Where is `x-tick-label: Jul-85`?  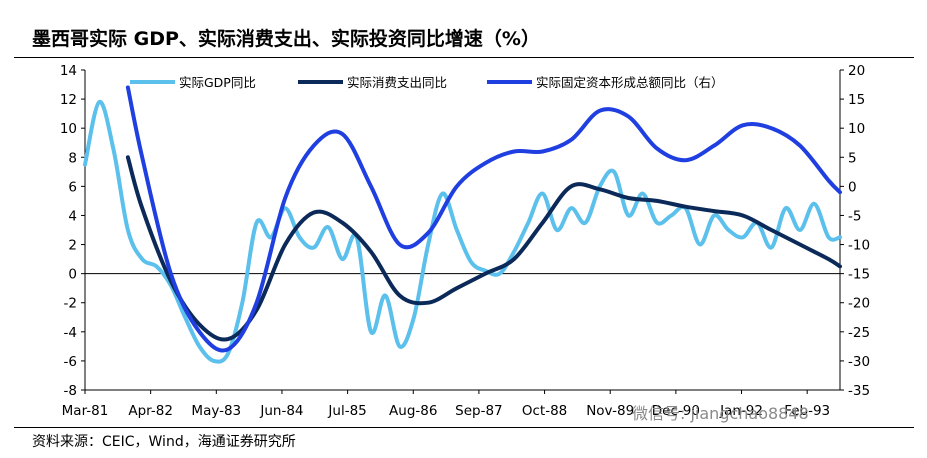 x-tick-label: Jul-85 is located at coordinates (346, 411).